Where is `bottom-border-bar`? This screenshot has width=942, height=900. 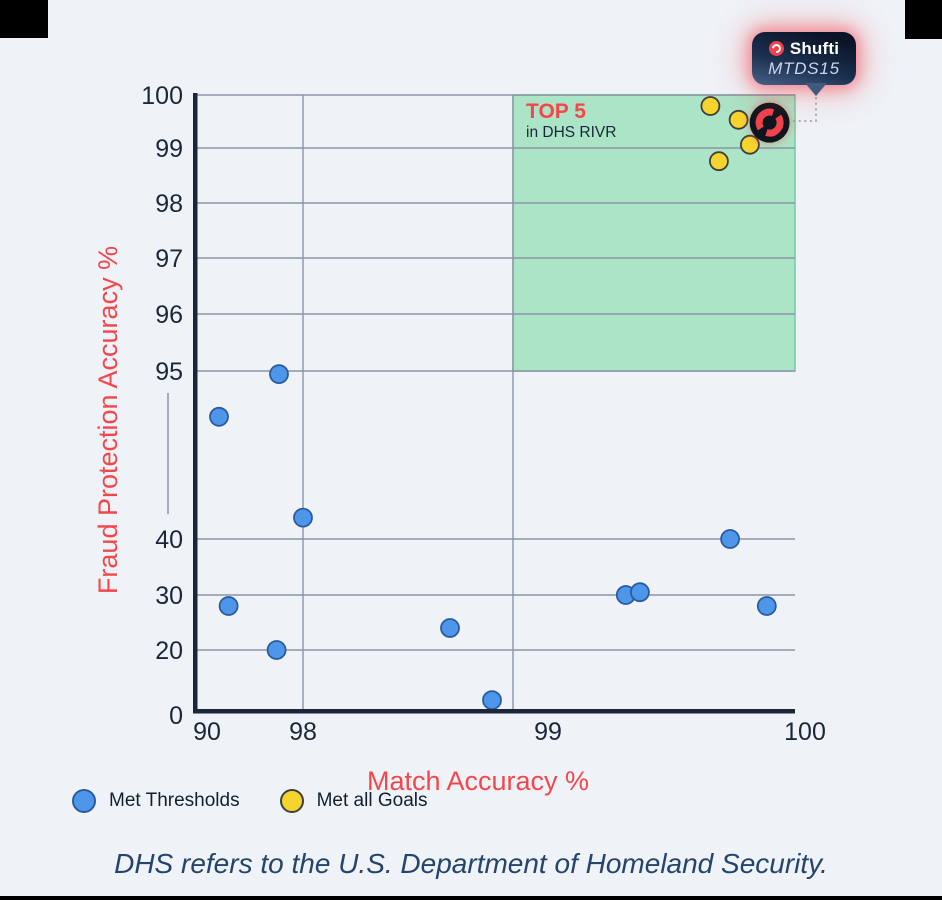 bottom-border-bar is located at coordinates (471, 898).